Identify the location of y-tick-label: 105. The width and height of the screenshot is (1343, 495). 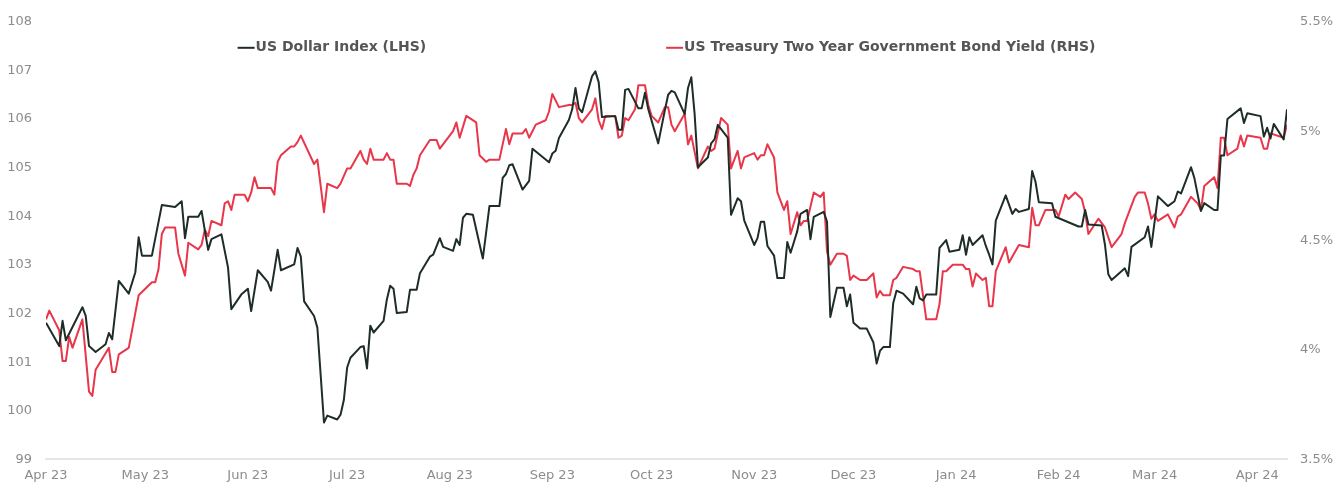
(19, 167).